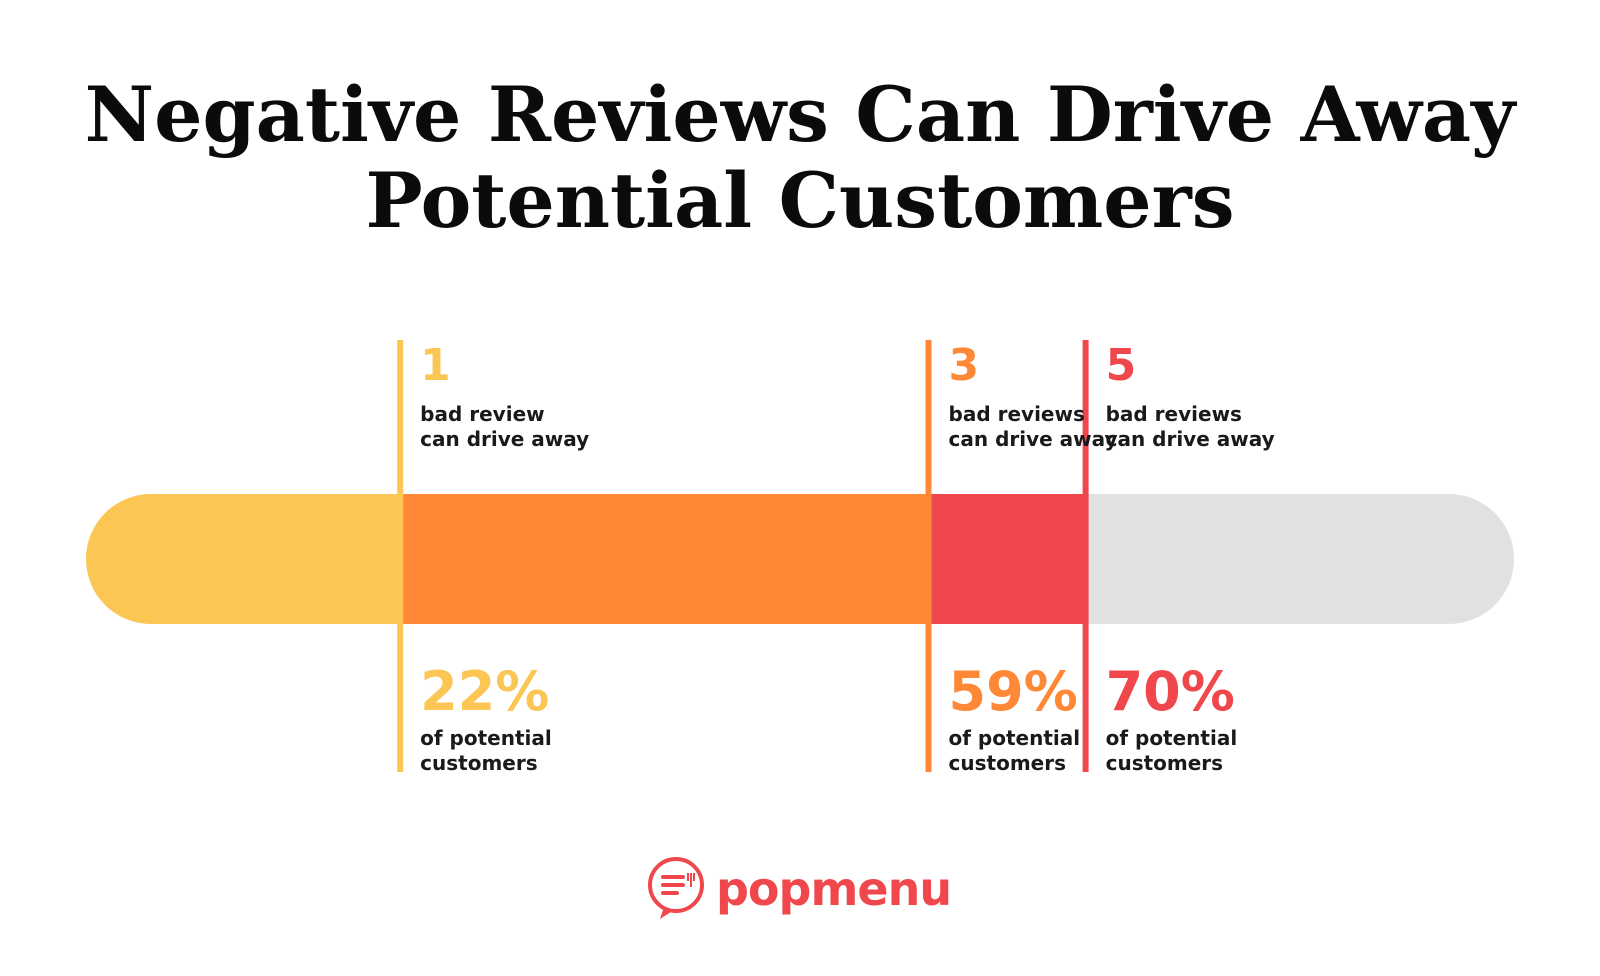 The width and height of the screenshot is (1600, 976). Describe the element at coordinates (1121, 365) in the screenshot. I see `review-count: 5` at that location.